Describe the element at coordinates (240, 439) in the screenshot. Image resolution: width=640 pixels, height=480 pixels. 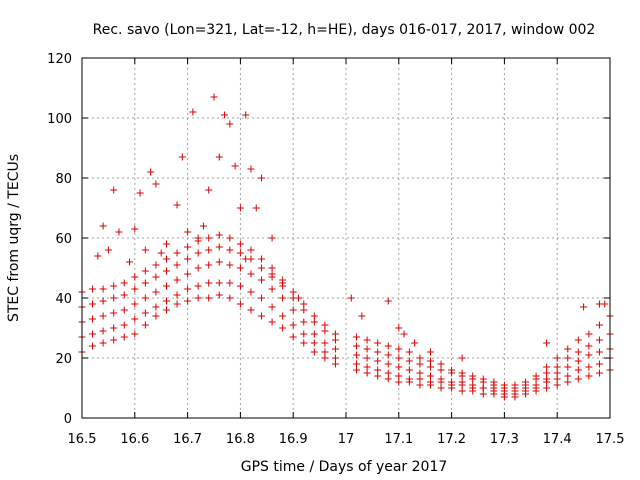
I see `x-tick-label: 16.8` at that location.